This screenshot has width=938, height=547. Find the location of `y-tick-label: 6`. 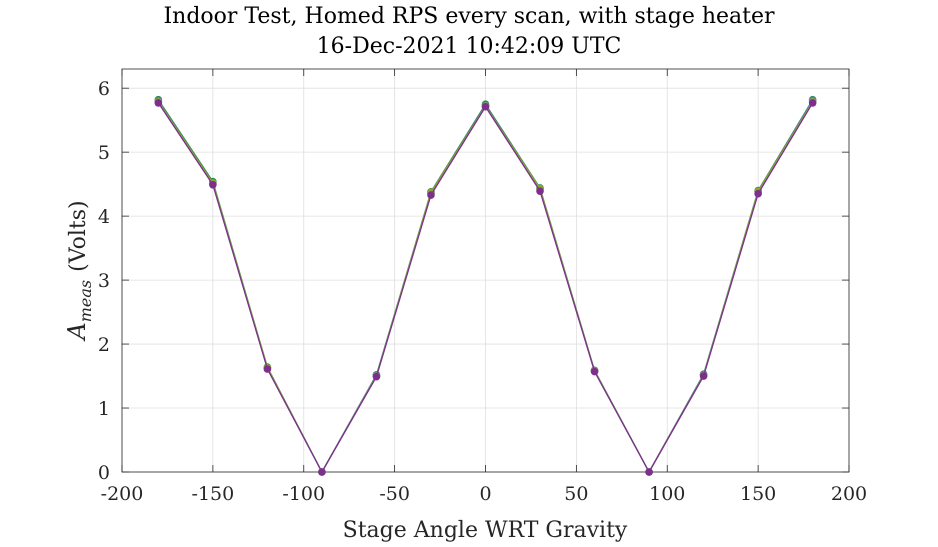

y-tick-label: 6 is located at coordinates (104, 89).